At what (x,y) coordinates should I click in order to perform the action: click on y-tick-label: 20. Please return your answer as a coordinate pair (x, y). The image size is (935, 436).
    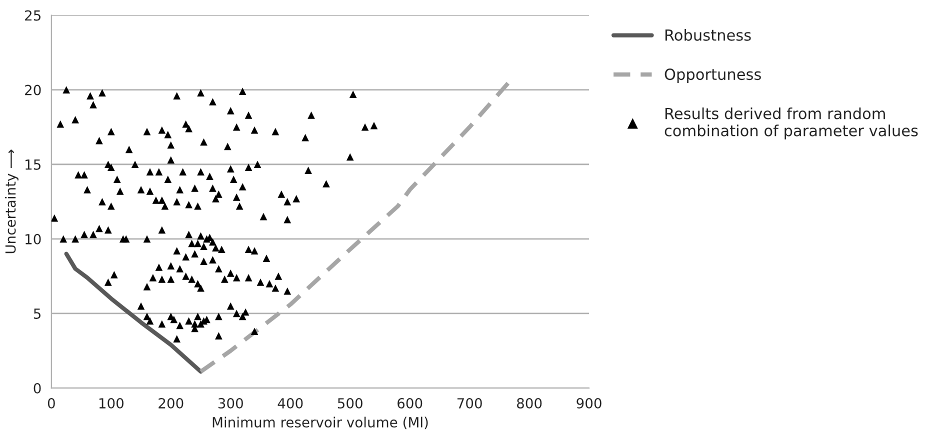
    Looking at the image, I should click on (33, 90).